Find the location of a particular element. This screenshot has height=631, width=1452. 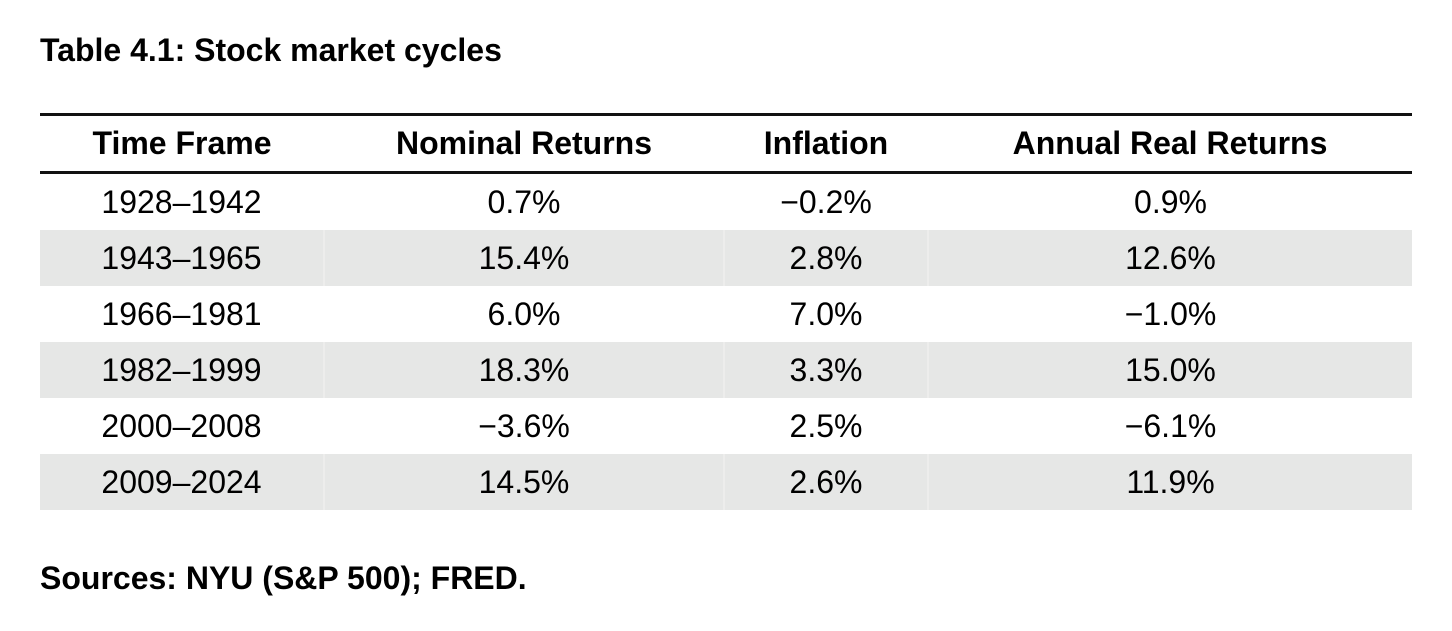

cell-time-frame: 2009–2024 is located at coordinates (182, 482).